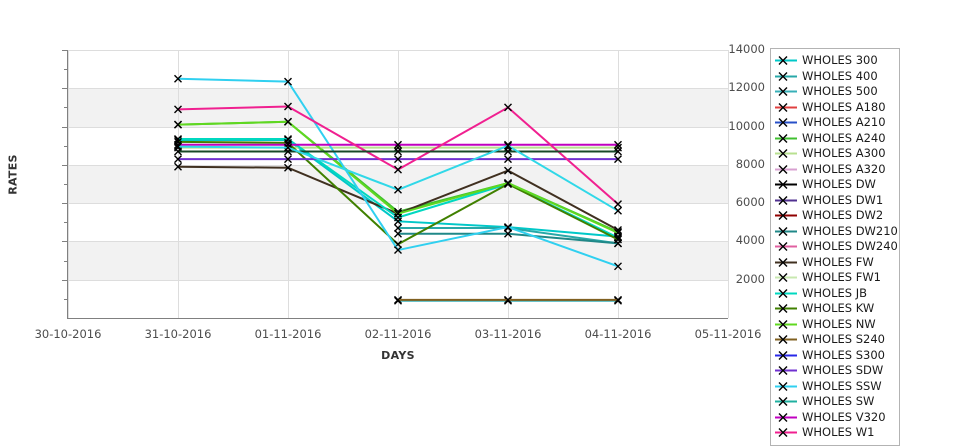 This screenshot has height=446, width=975. I want to click on legend-item: WHOLES 300, so click(834, 61).